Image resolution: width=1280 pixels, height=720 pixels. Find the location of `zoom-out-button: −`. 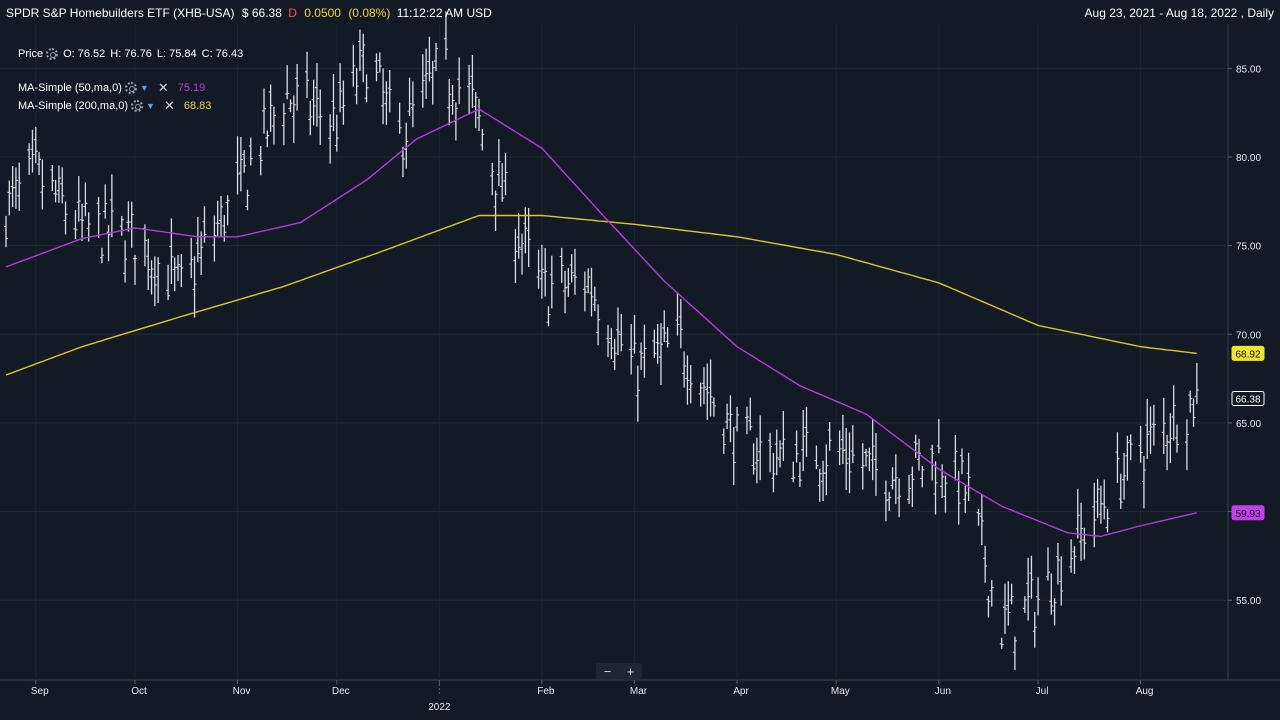

zoom-out-button: − is located at coordinates (607, 671).